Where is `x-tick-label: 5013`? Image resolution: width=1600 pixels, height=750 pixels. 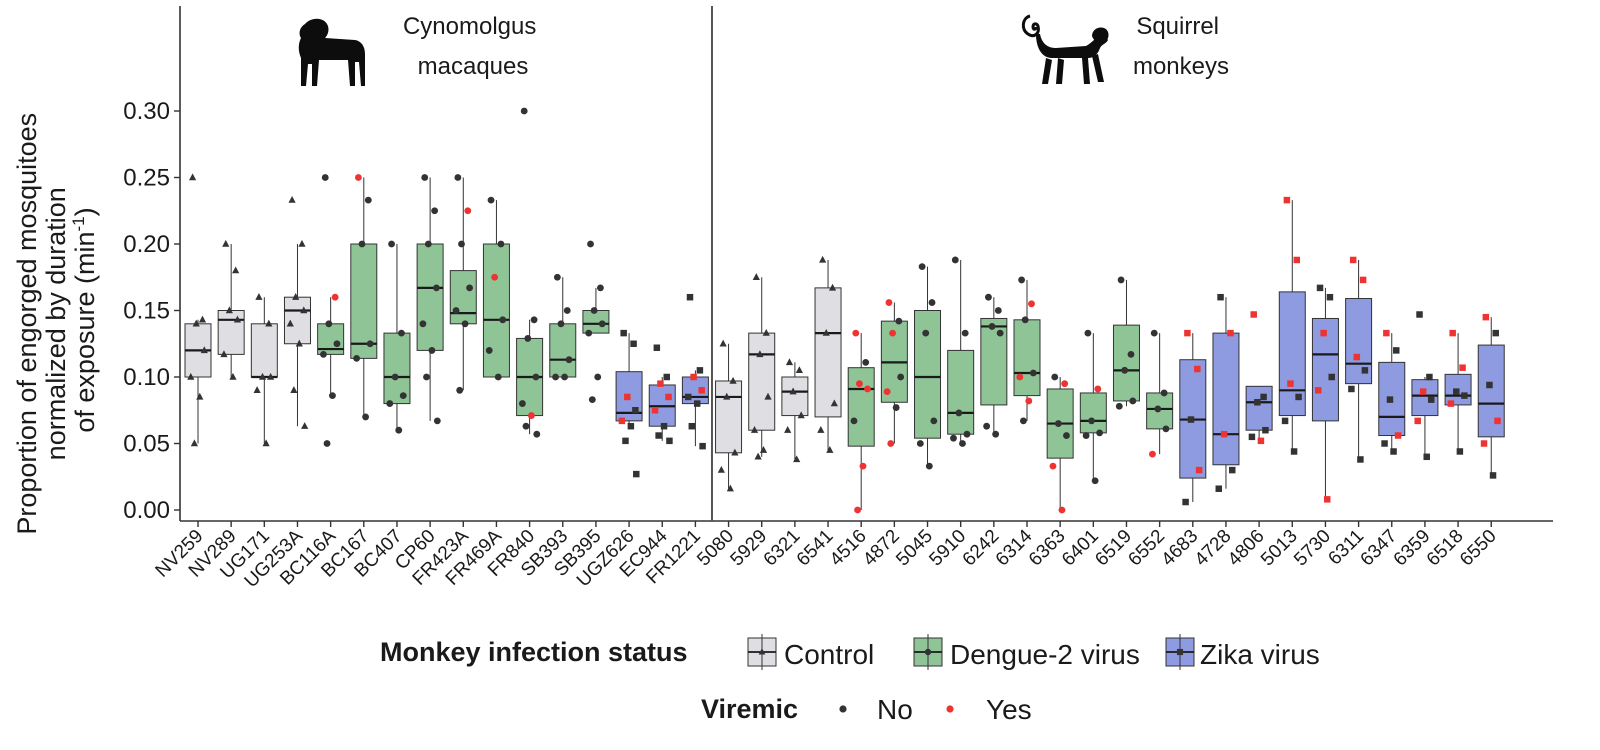
x-tick-label: 5013 is located at coordinates (1279, 548).